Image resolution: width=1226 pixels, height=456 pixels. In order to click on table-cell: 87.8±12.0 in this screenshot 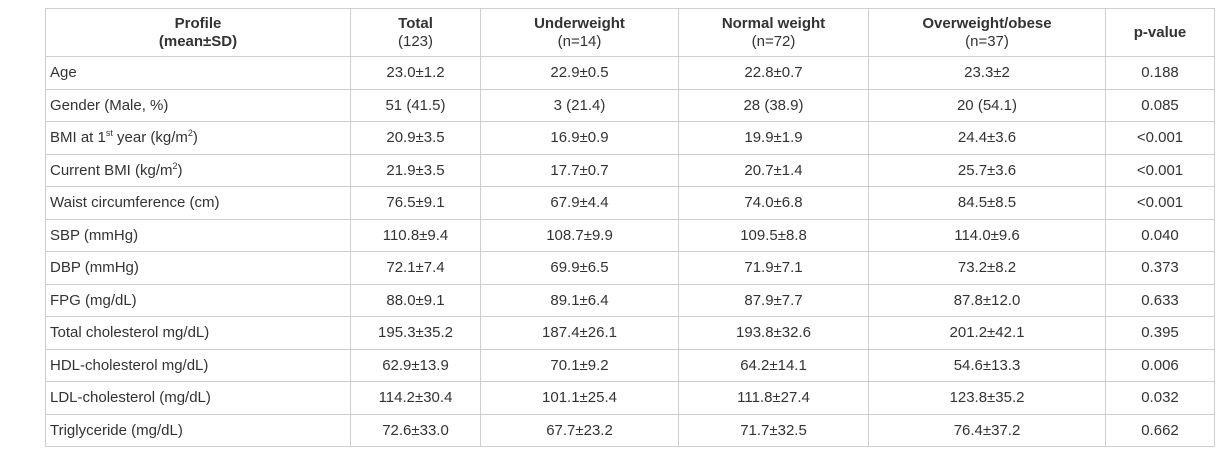, I will do `click(987, 300)`.